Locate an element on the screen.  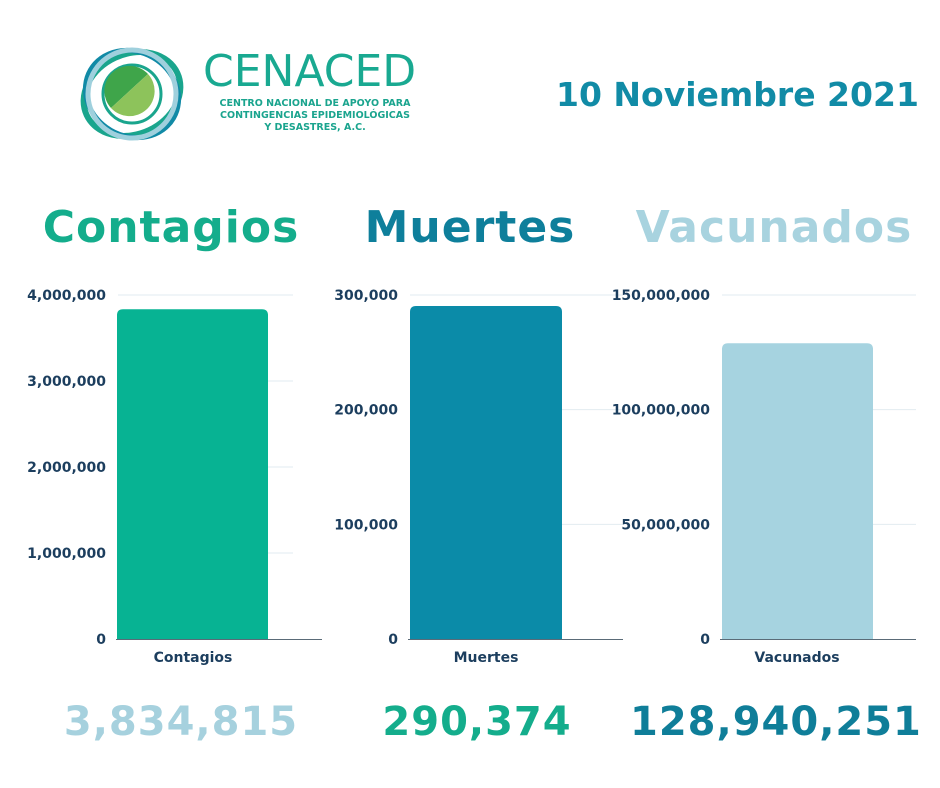
total-muertes: 290,374 is located at coordinates (477, 722).